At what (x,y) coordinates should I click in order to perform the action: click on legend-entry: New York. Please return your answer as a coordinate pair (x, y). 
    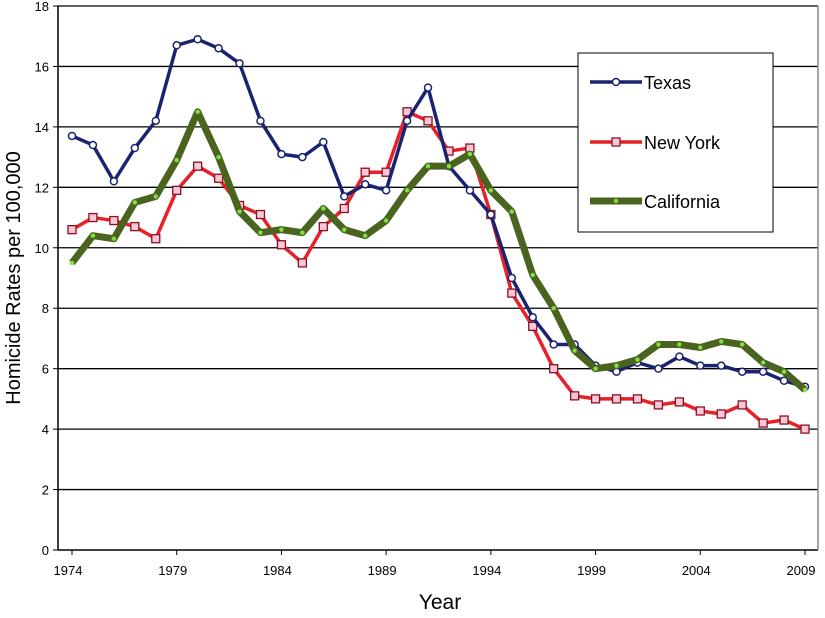
    Looking at the image, I should click on (655, 143).